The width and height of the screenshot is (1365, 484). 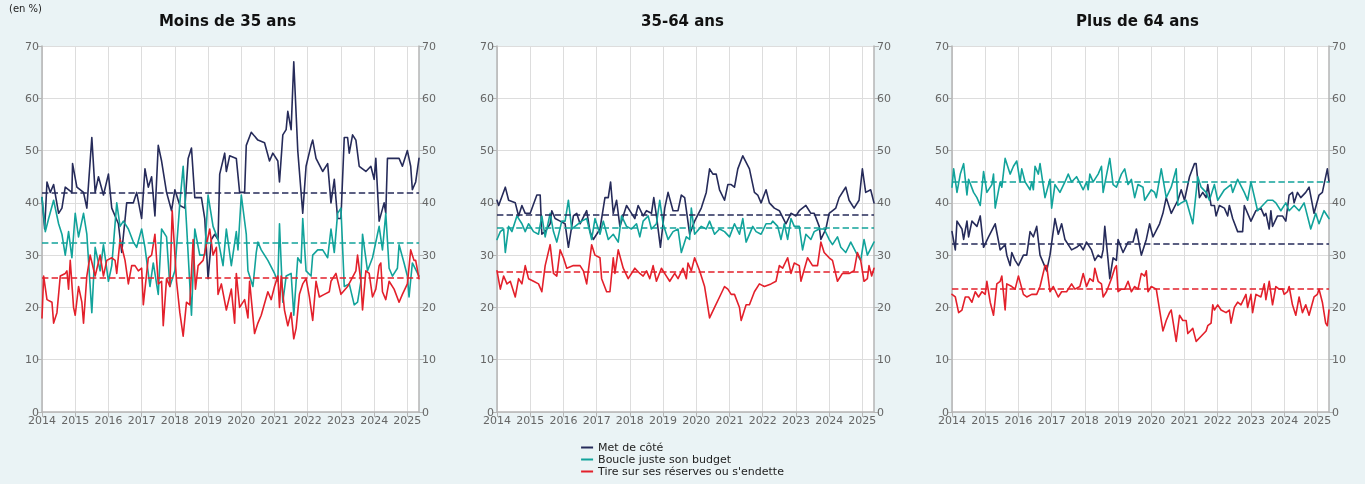 I want to click on legend-label: Tire sur ses réserves ou s'endette, so click(x=691, y=471).